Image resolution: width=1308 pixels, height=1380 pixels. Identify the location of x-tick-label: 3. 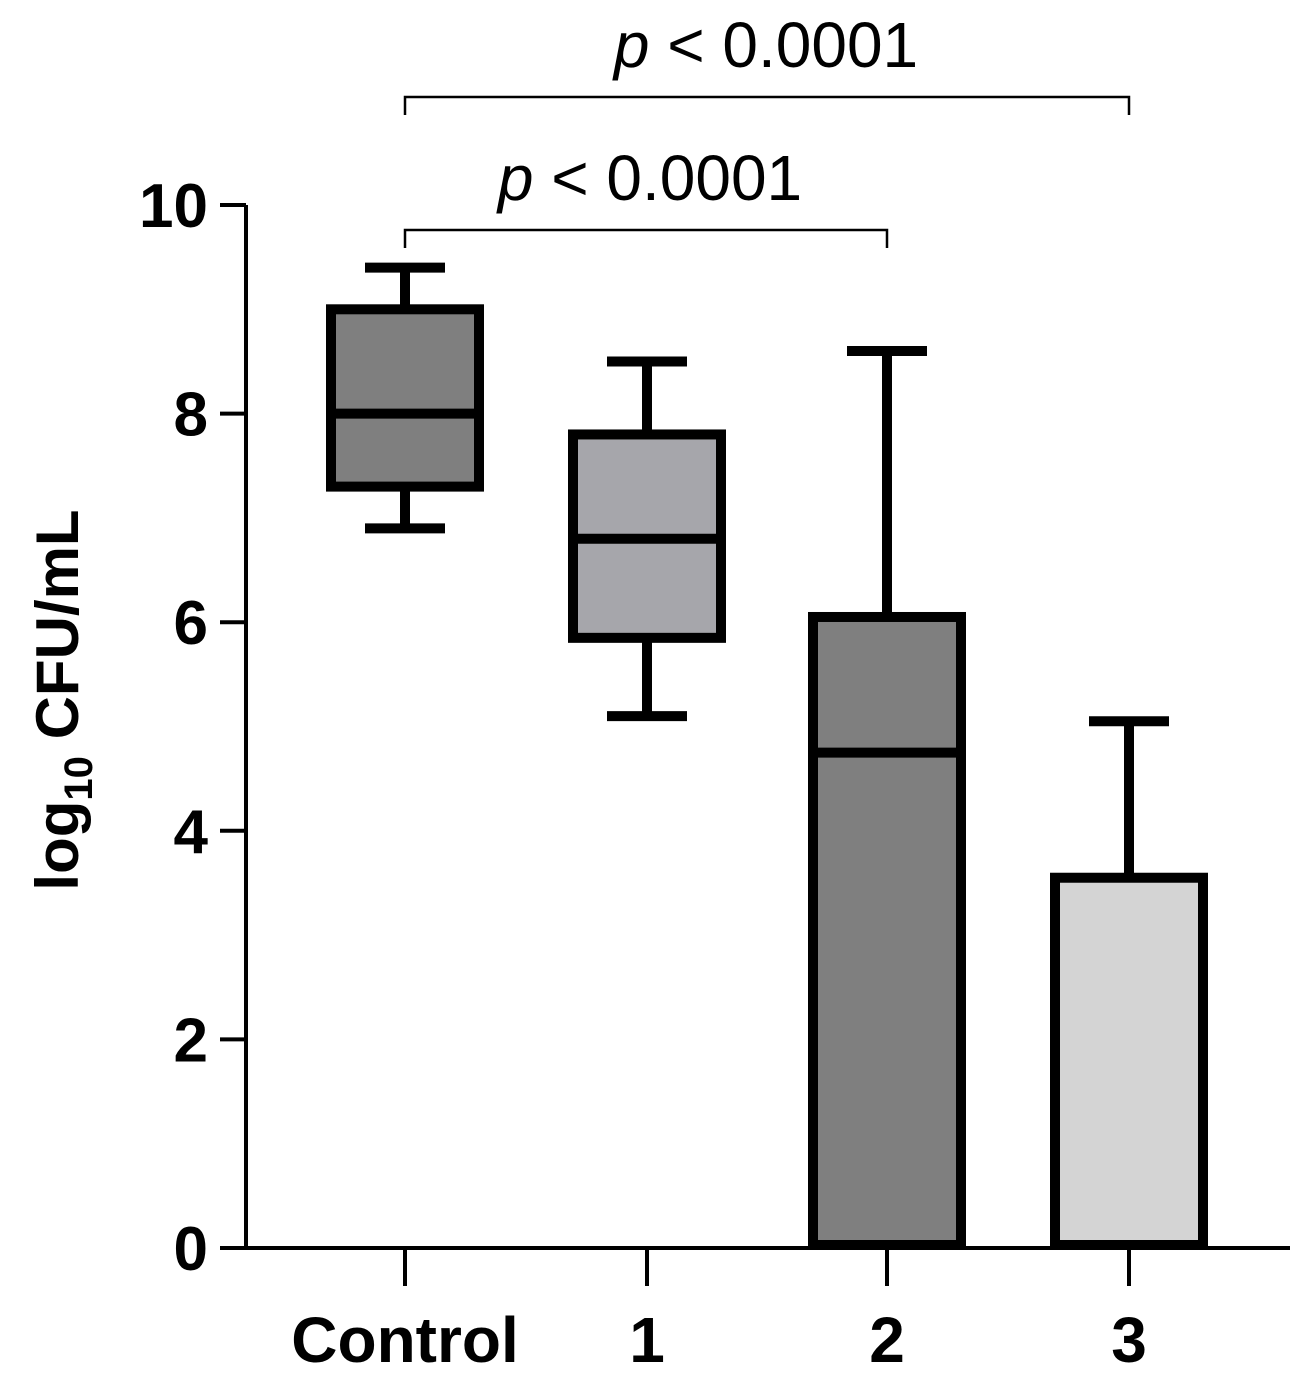
(1129, 1340).